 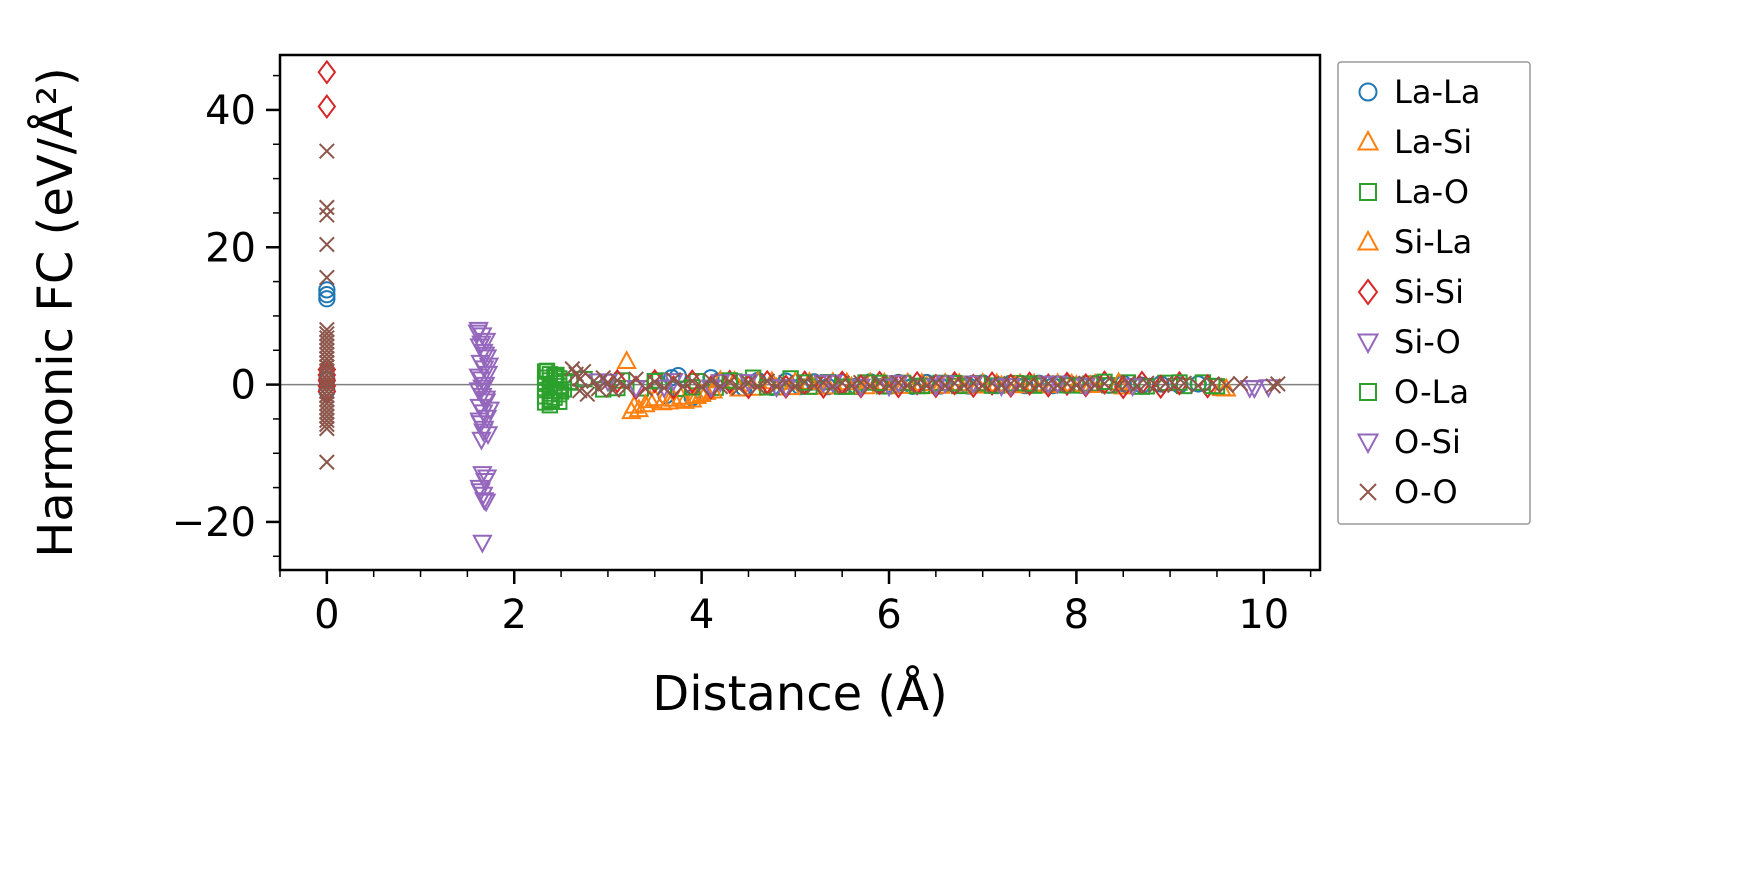 I want to click on y-tick-label: 20, so click(x=230, y=248).